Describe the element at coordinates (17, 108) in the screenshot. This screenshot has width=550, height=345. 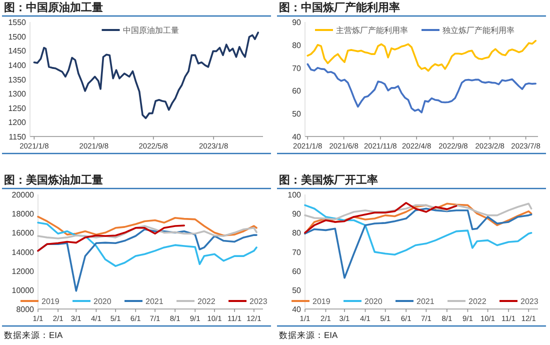
I see `y-tick-label: 1250` at that location.